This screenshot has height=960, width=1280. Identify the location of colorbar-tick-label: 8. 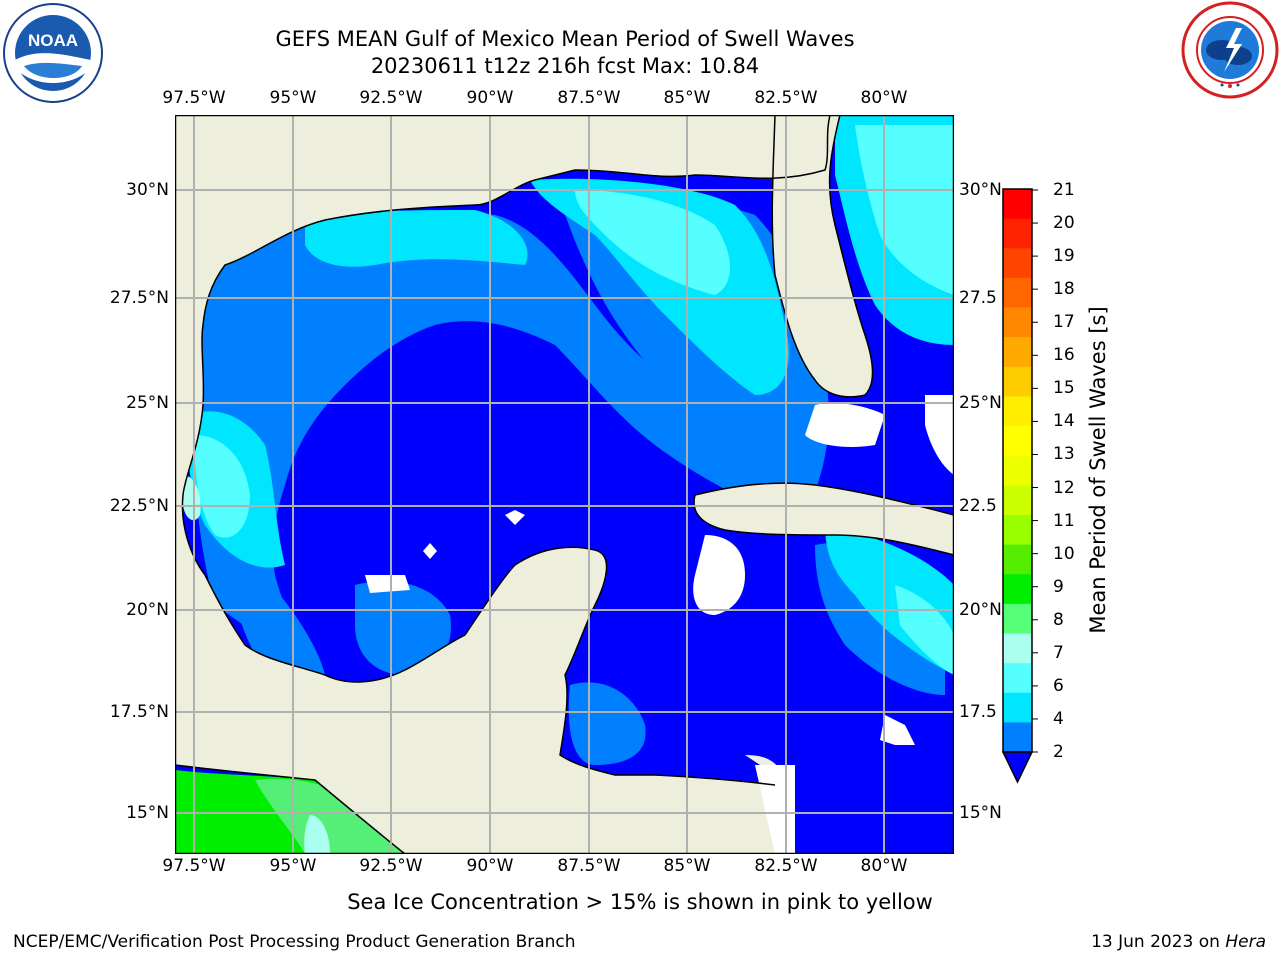
(1058, 619).